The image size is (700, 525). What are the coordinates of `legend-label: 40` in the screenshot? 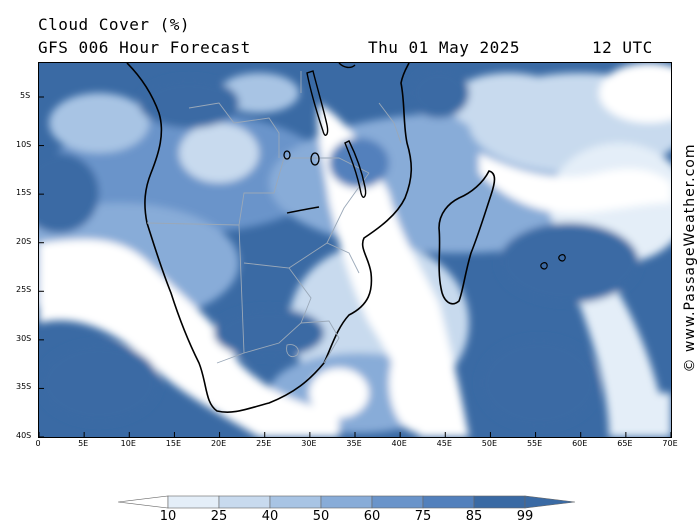 It's located at (270, 516).